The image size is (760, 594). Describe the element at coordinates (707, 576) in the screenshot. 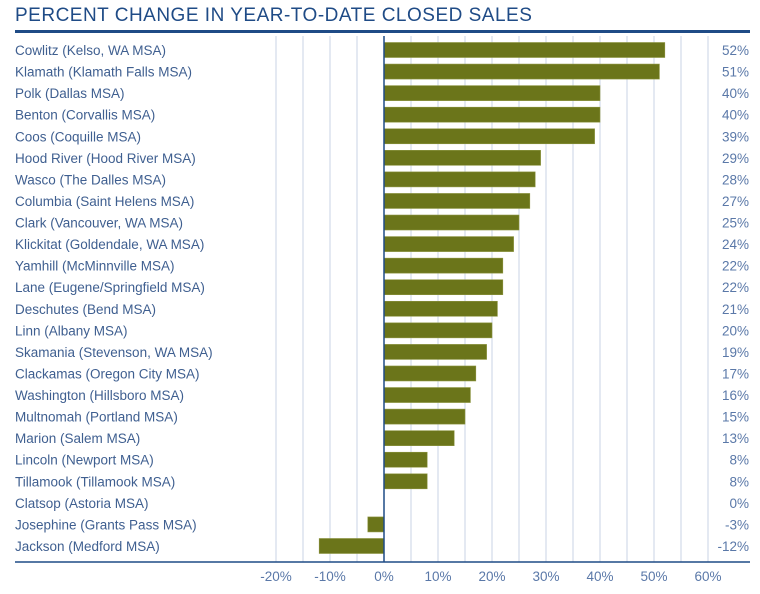

I see `x-tick-label: 60%` at that location.